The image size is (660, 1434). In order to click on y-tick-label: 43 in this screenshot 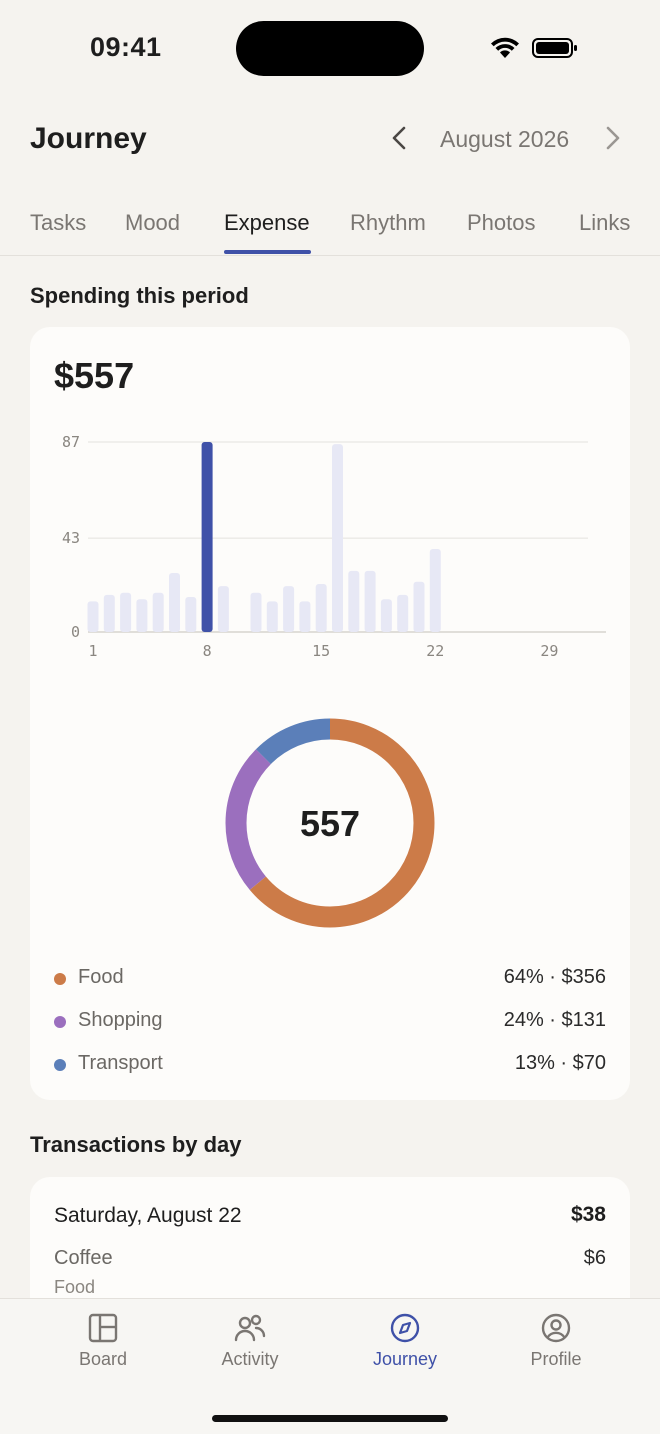, I will do `click(71, 538)`.